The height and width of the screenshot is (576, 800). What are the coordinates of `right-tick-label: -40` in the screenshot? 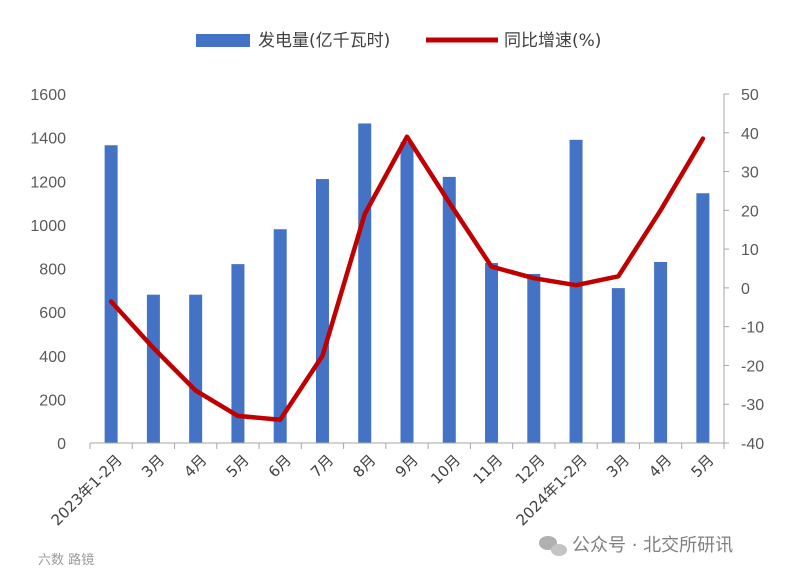 It's located at (752, 444).